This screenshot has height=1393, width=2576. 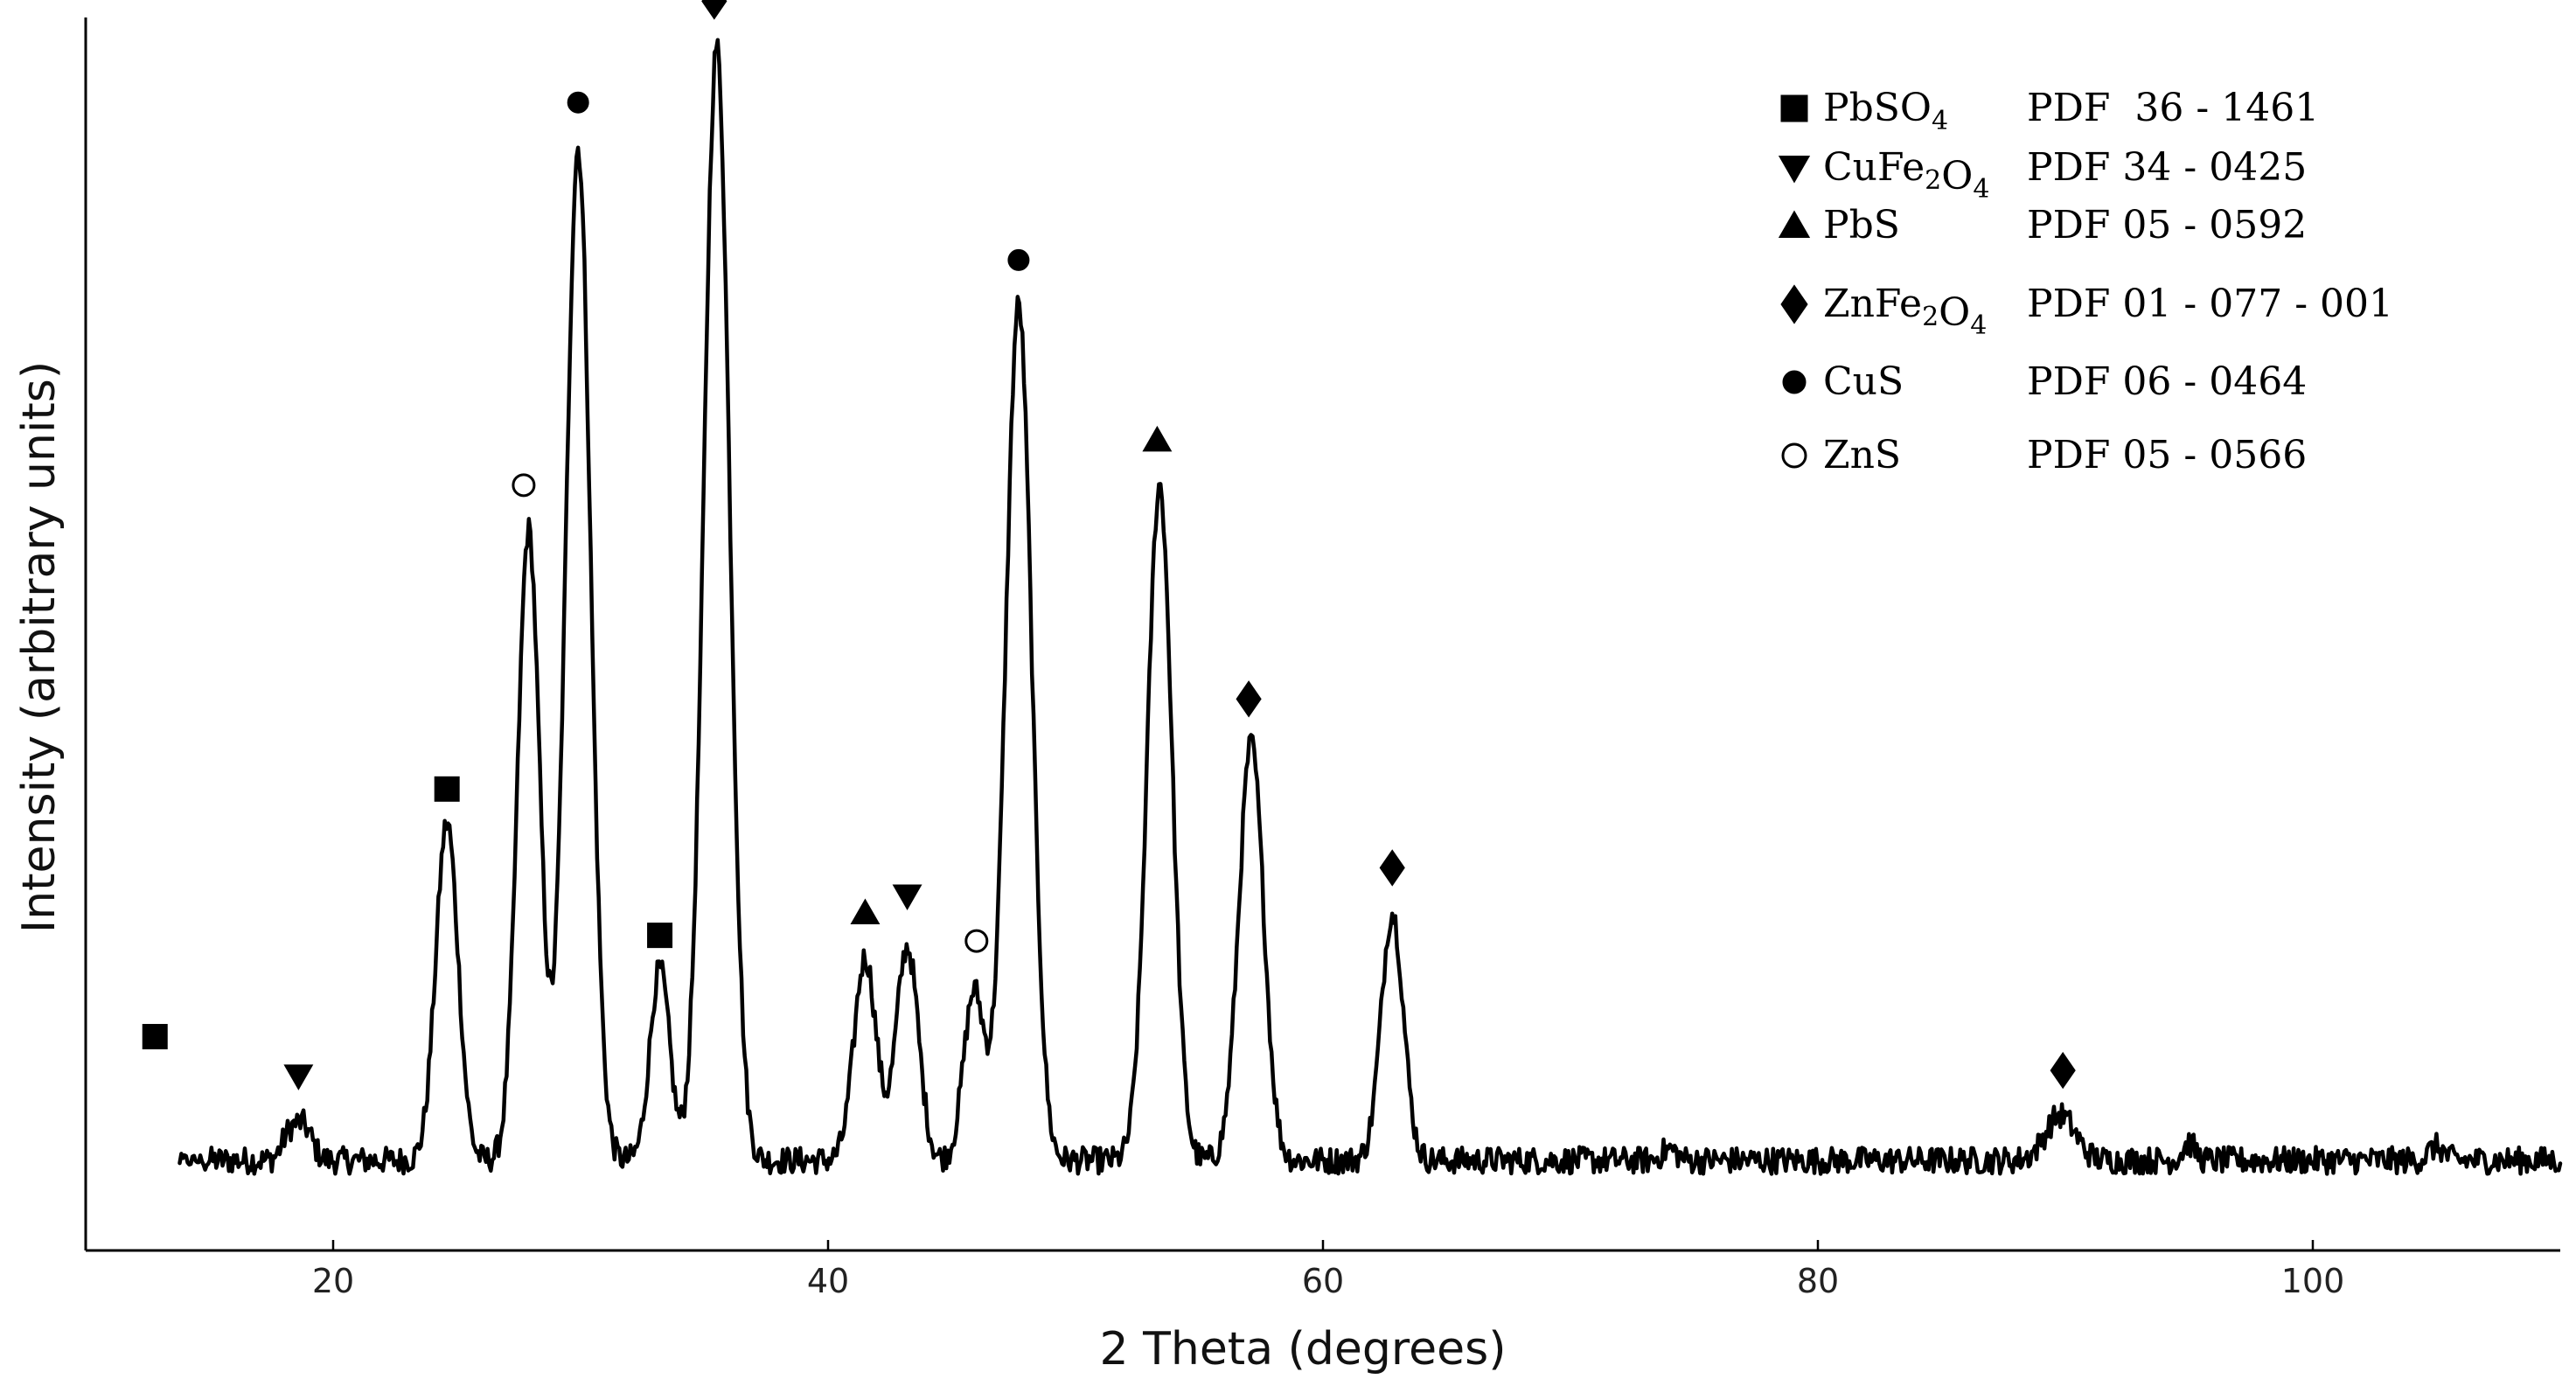 I want to click on legend-marker-zns, so click(x=1794, y=456).